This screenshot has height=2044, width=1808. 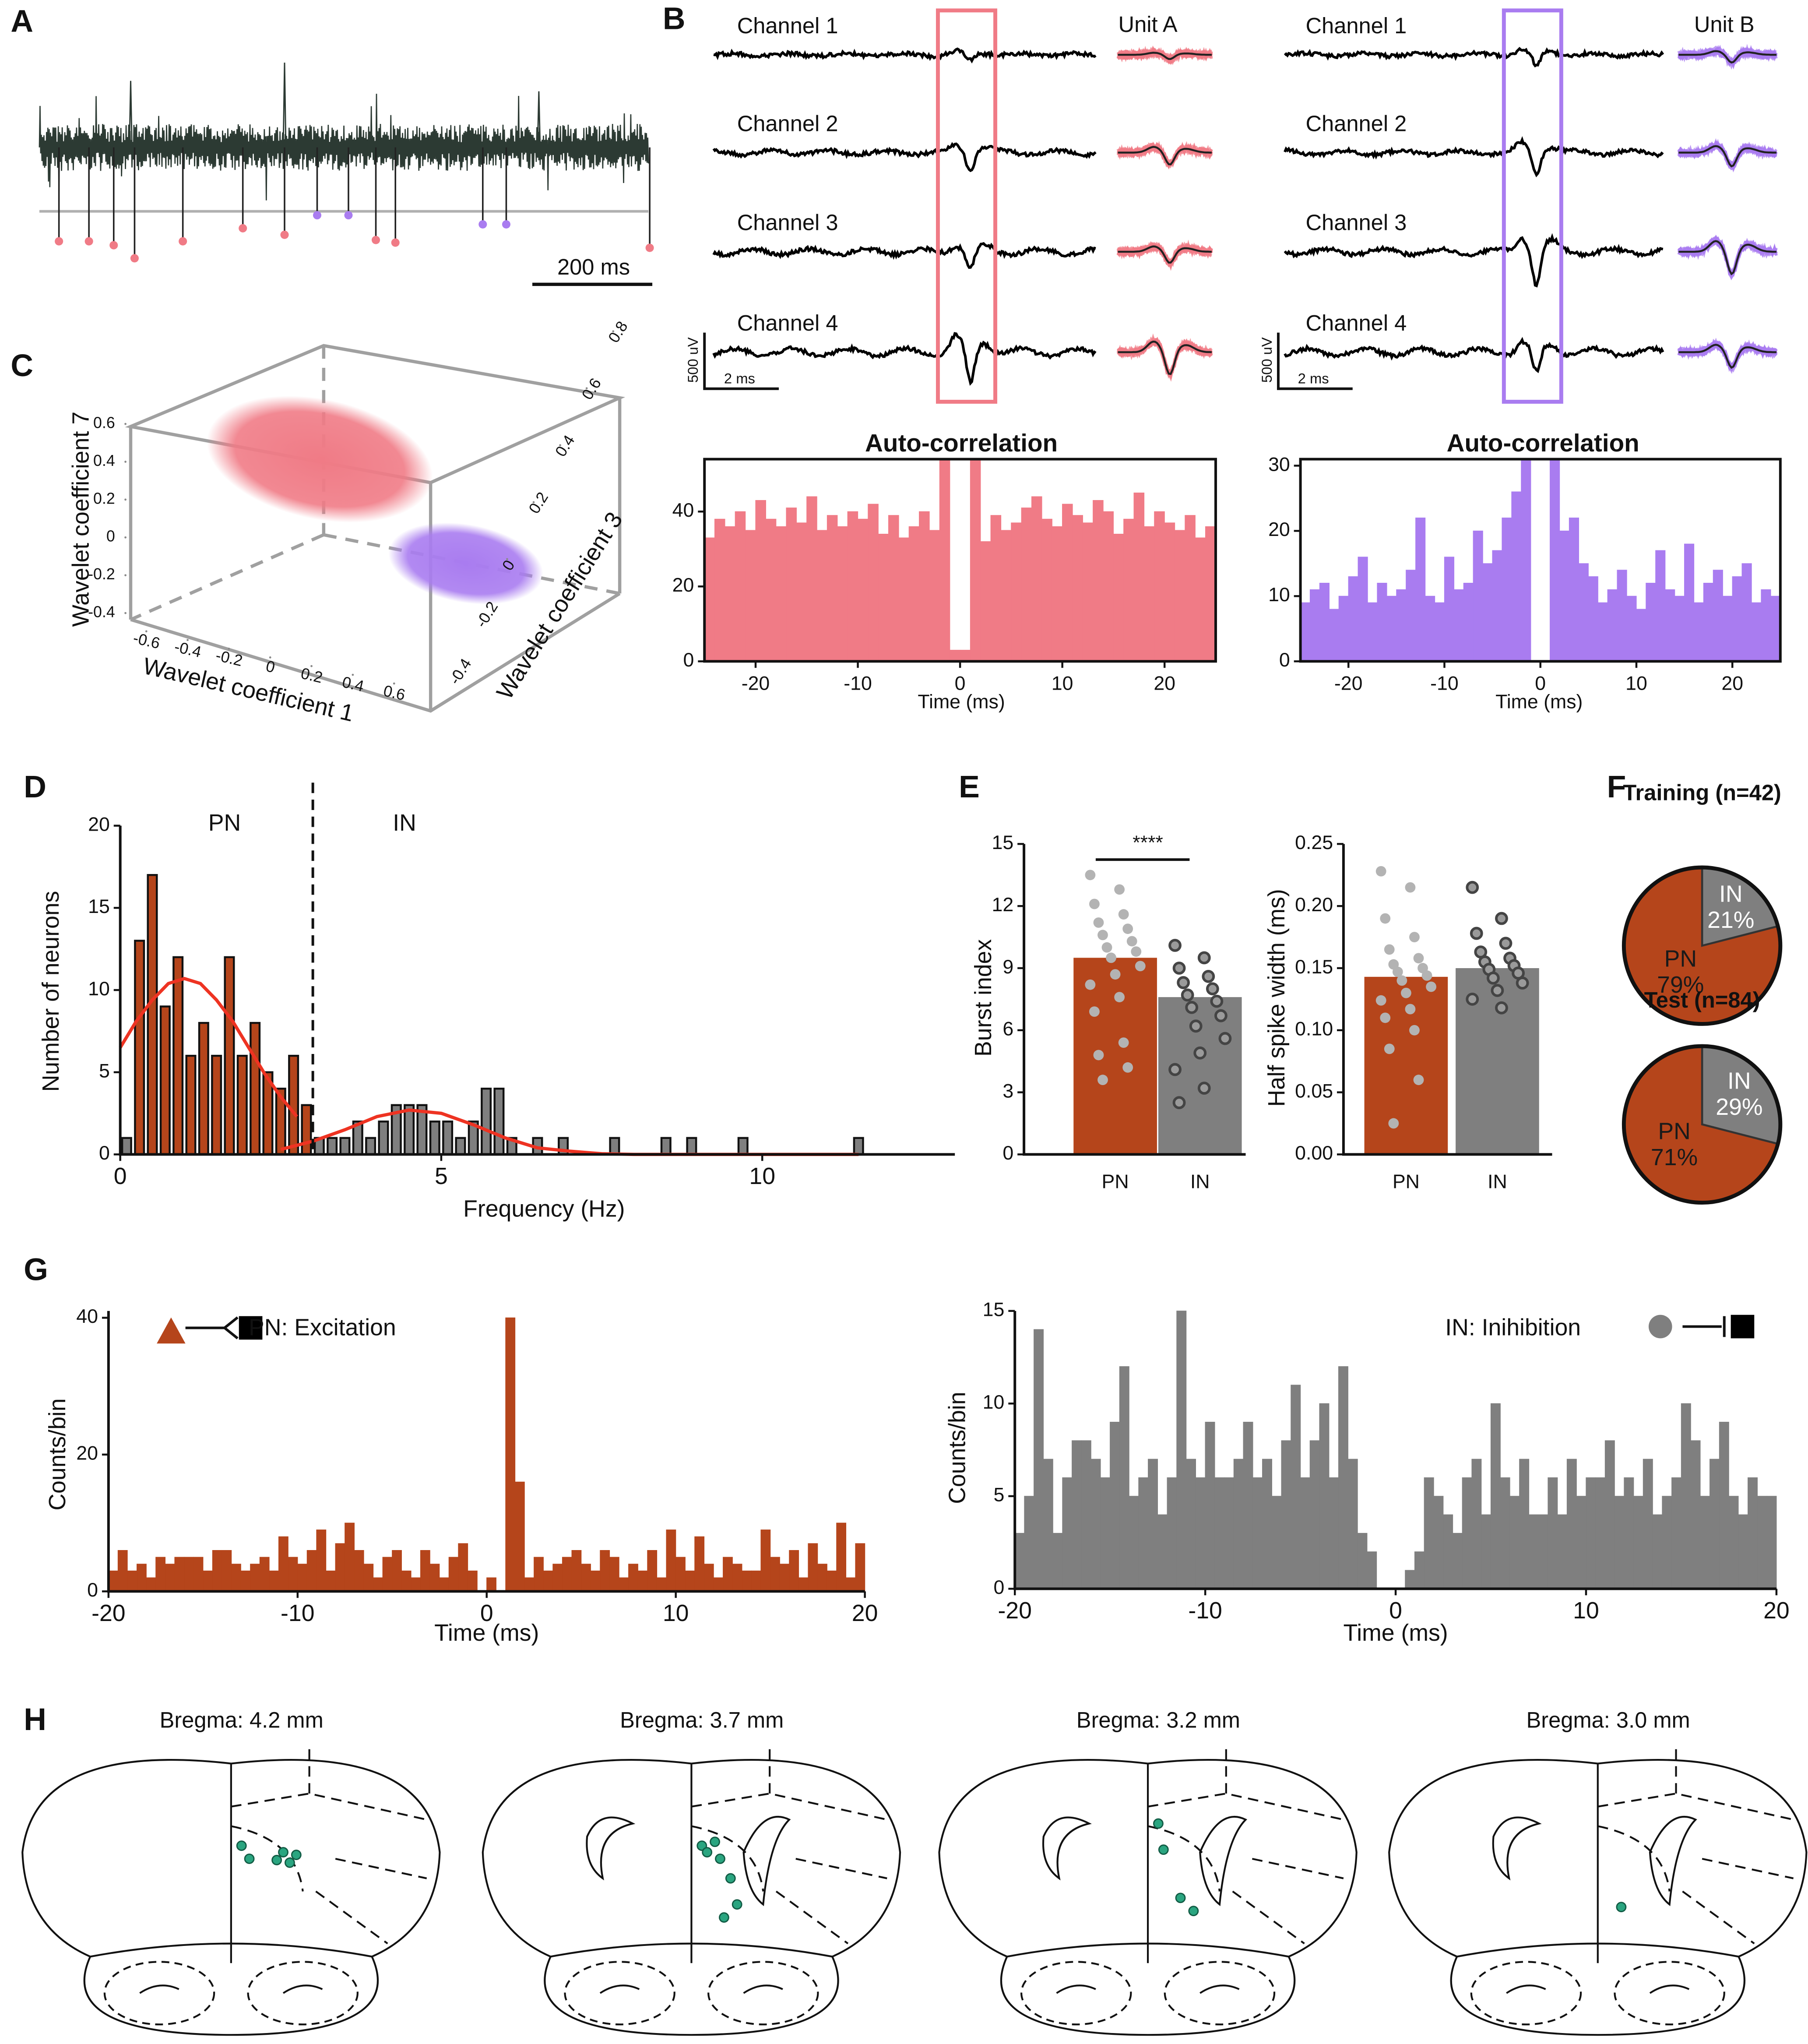 What do you see at coordinates (1315, 361) in the screenshot?
I see `scale-bar` at bounding box center [1315, 361].